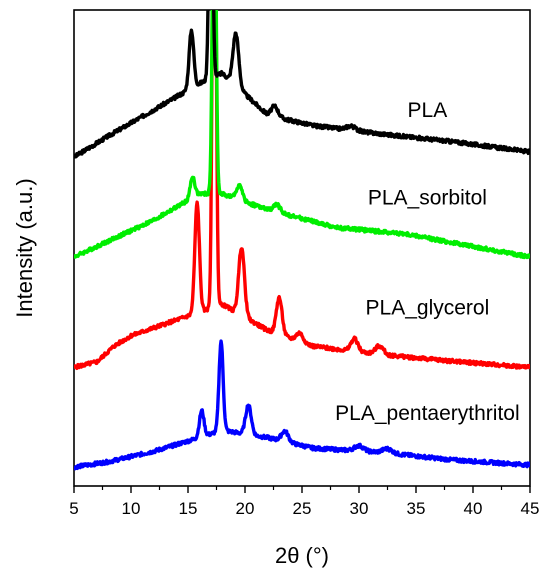 Image resolution: width=550 pixels, height=585 pixels. I want to click on y-axis-title: Intensity (a.u.), so click(24, 247).